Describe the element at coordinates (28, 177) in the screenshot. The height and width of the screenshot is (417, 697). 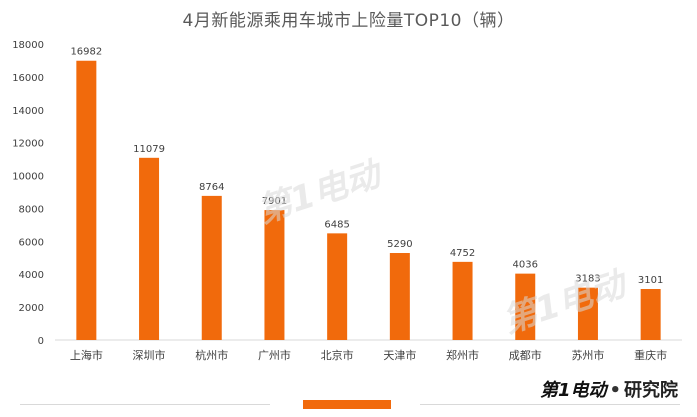
I see `y-tick-label: 10000` at that location.